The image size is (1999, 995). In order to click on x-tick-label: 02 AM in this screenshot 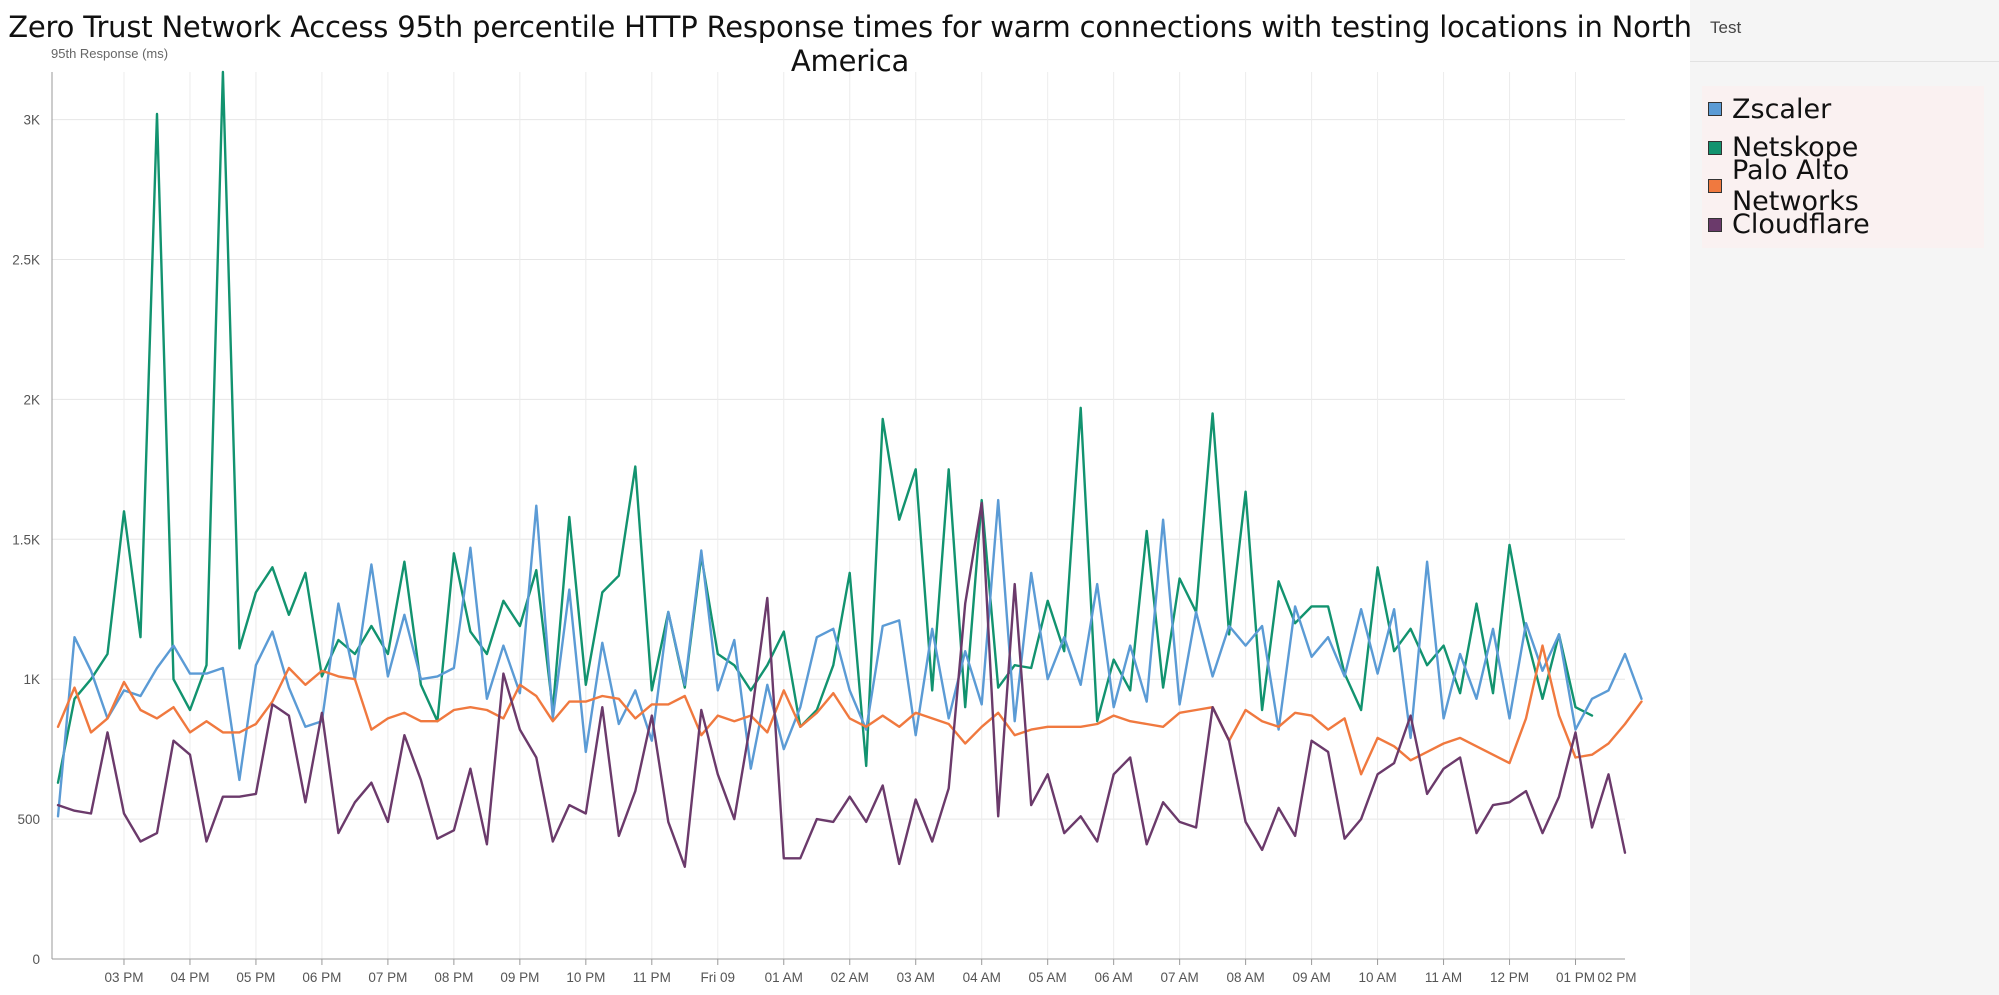, I will do `click(850, 977)`.